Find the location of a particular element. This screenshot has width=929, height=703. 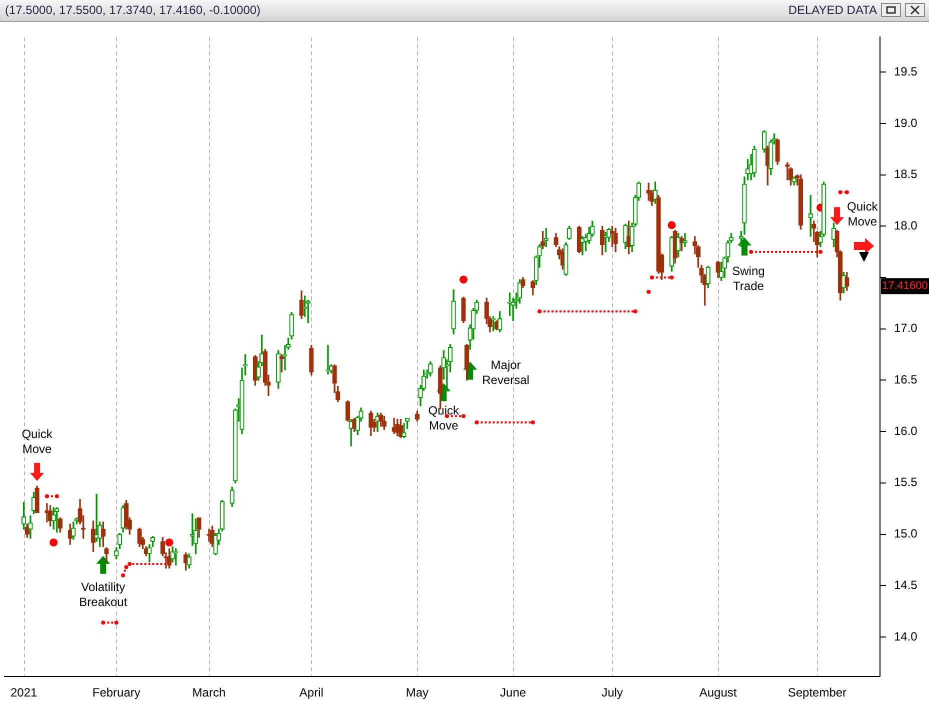

annotation: Swing Trade is located at coordinates (748, 278).